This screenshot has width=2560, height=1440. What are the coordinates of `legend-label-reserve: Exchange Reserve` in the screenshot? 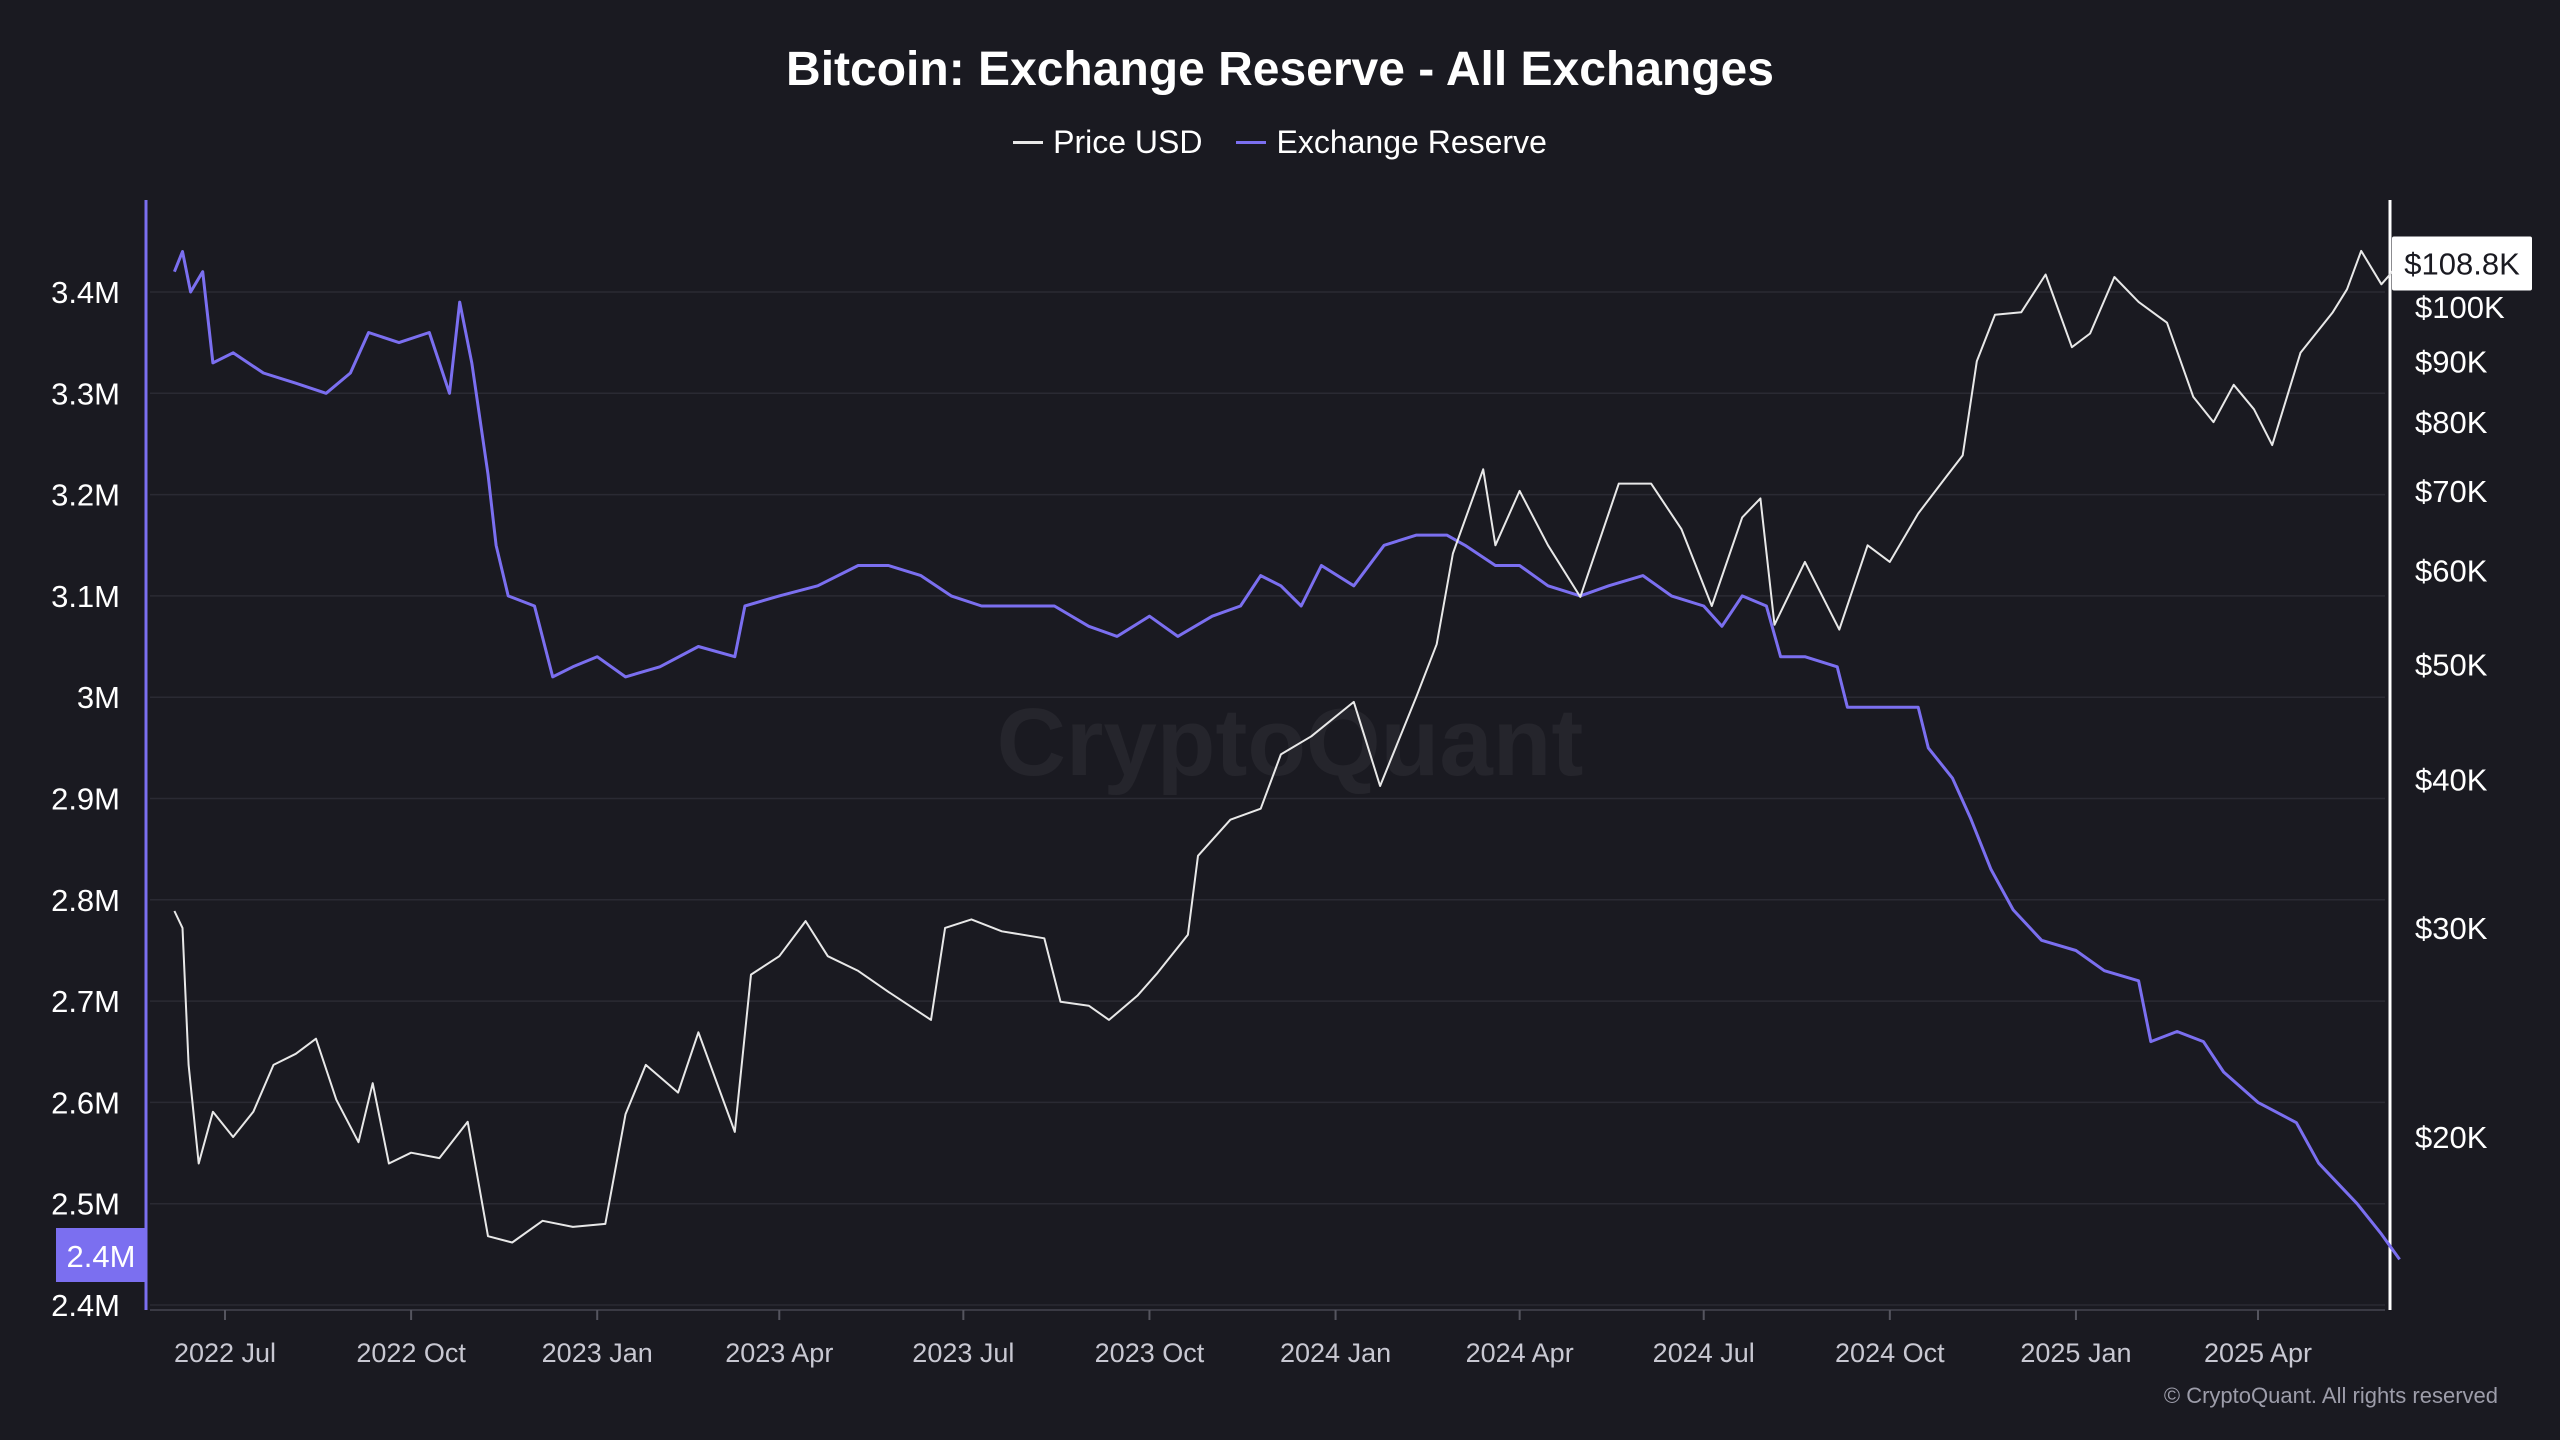 It's located at (1411, 142).